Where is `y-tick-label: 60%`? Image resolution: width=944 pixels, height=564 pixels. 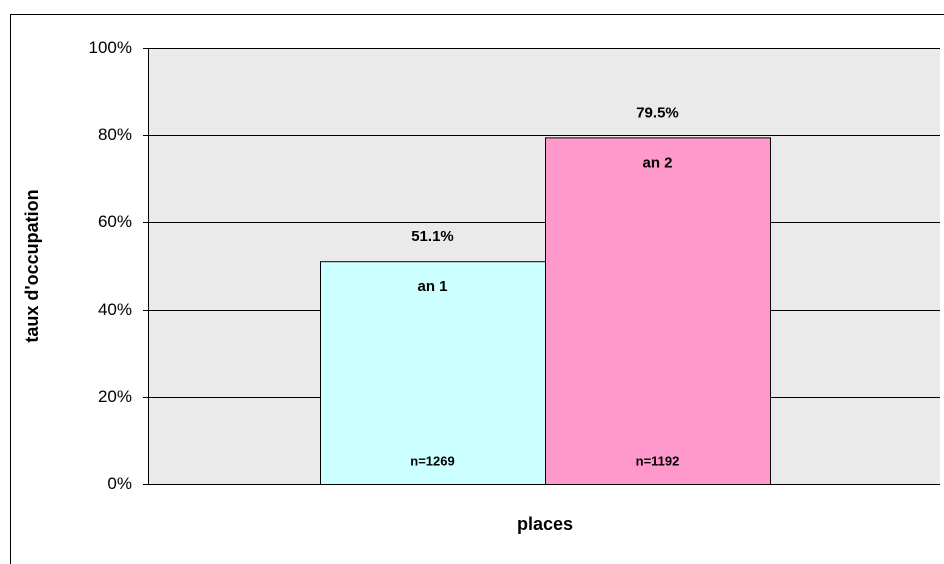 y-tick-label: 60% is located at coordinates (115, 221).